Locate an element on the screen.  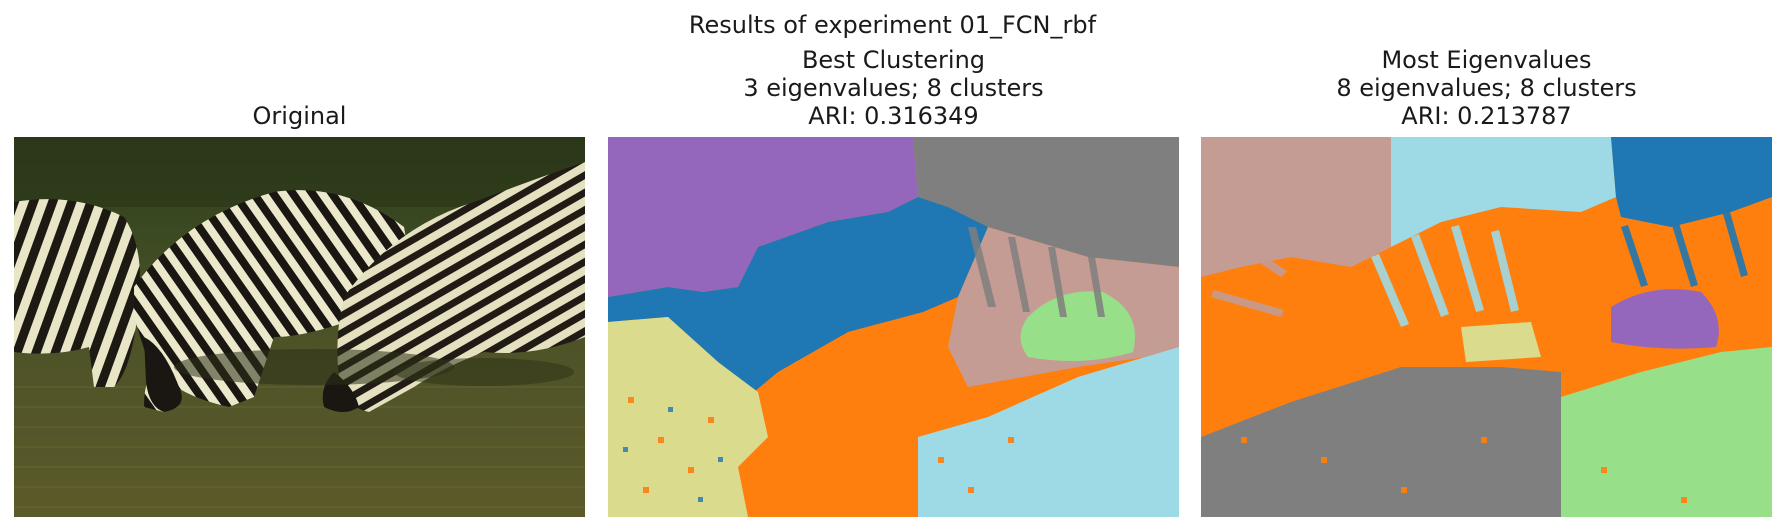
panel-best-title-line-3: ARI: 0.316349 is located at coordinates (893, 116).